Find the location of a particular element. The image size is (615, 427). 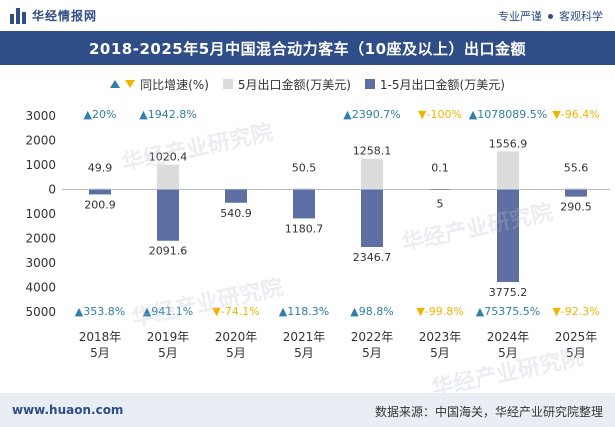

may-growth-label: ▼-96.4% is located at coordinates (575, 114).